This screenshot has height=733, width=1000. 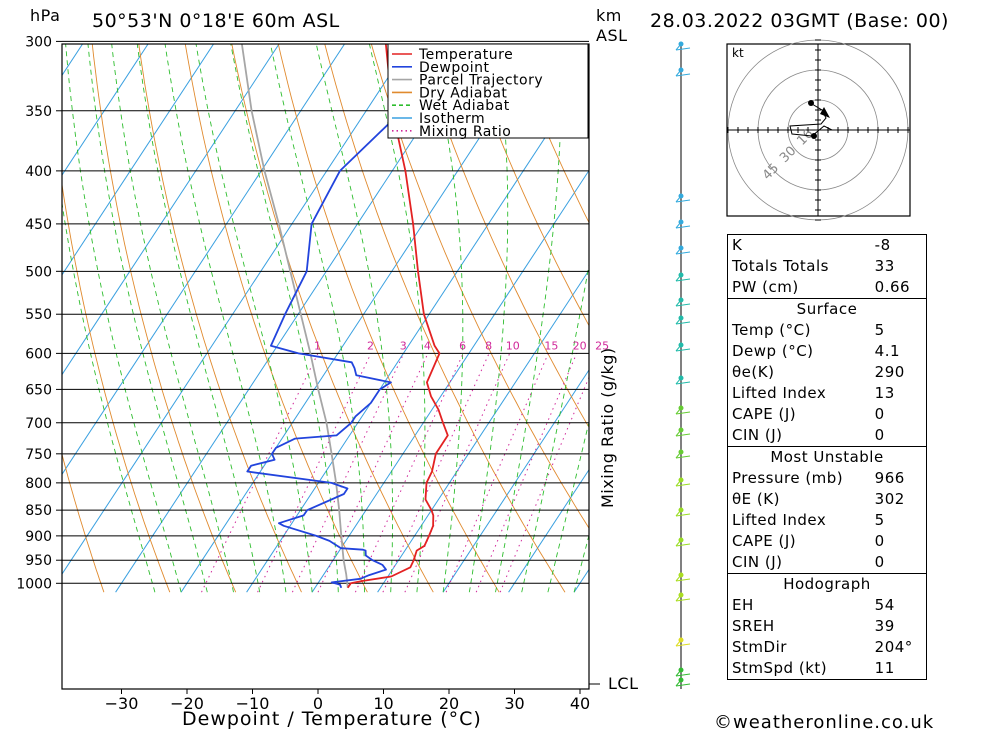 I want to click on y-tick-label: 300, so click(x=38, y=42).